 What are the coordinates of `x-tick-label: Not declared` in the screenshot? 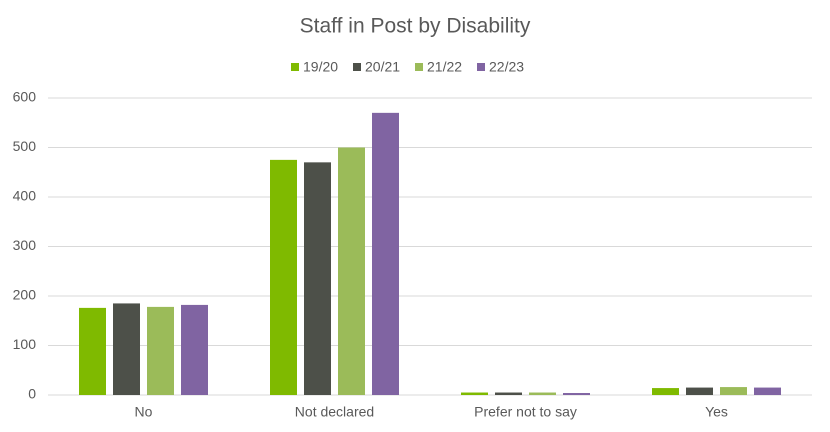 It's located at (334, 412).